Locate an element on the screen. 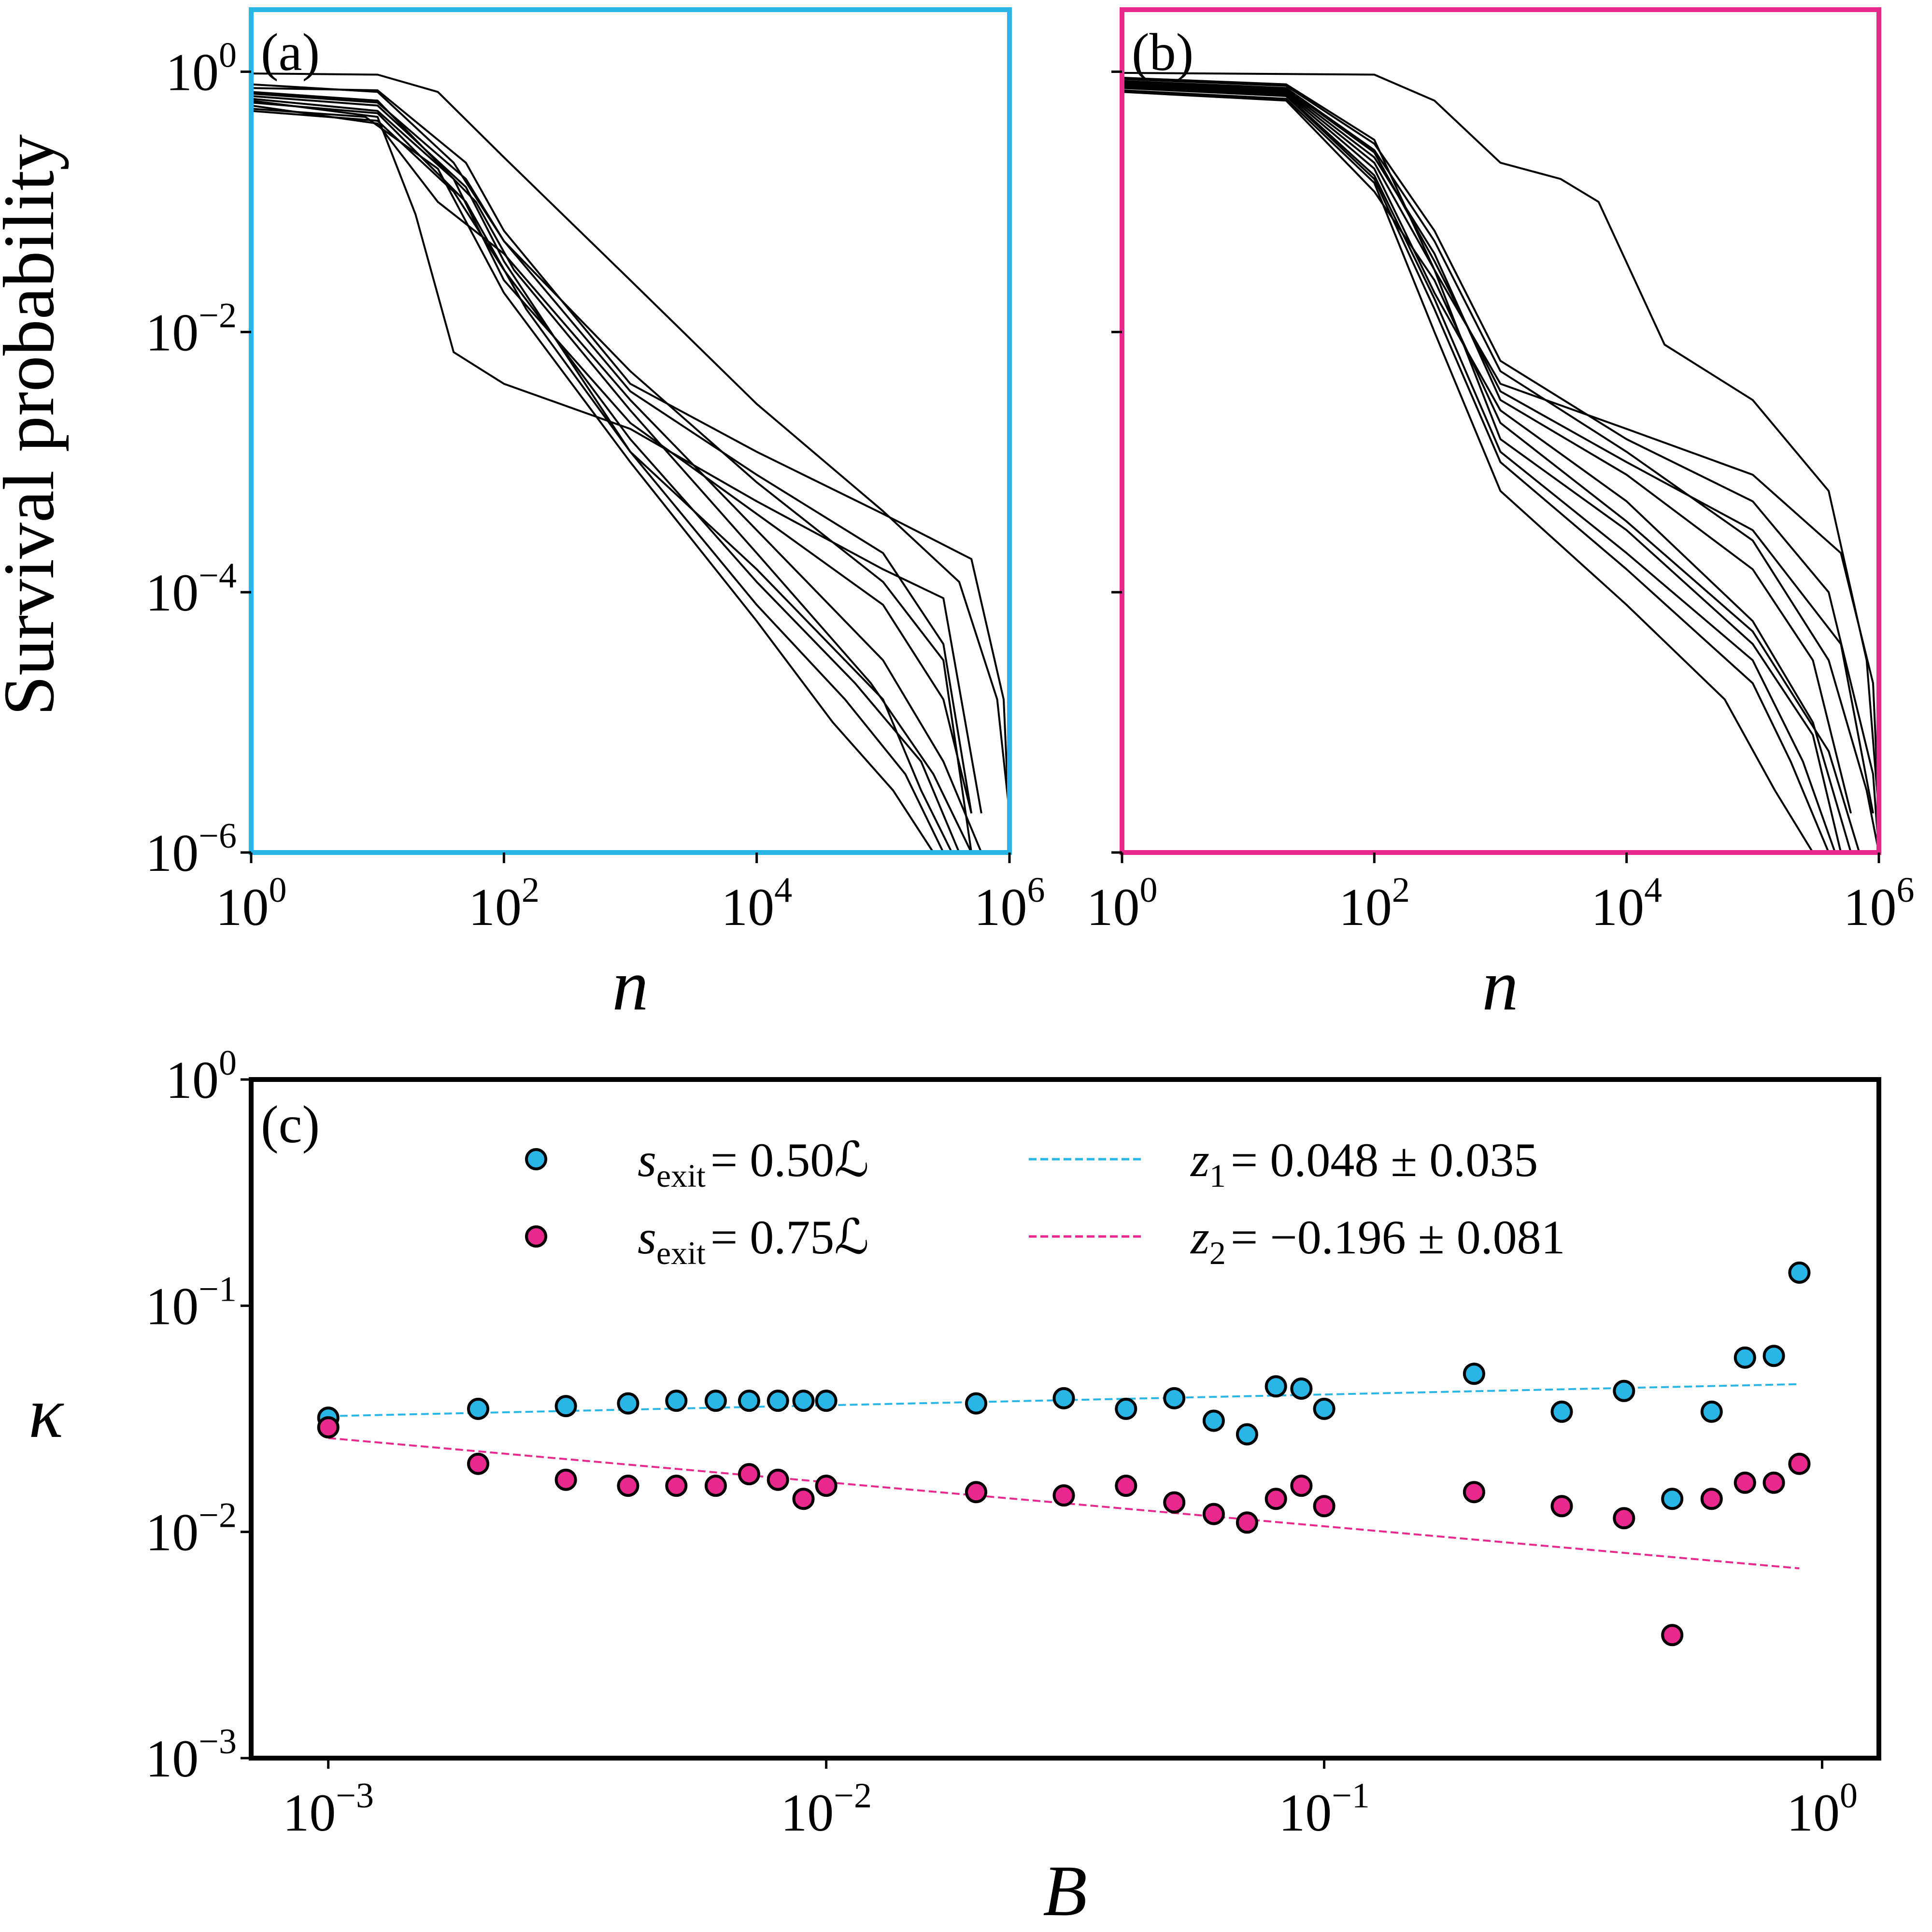 The image size is (1932, 1932). panel-c-y-axis-label: κ is located at coordinates (46, 1413).